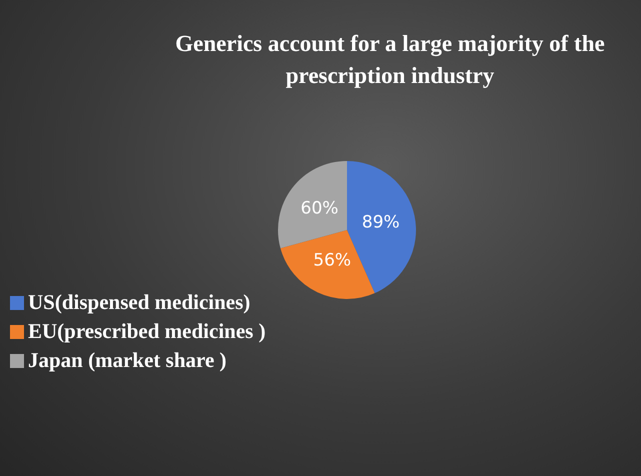  I want to click on data-label: 60%, so click(319, 208).